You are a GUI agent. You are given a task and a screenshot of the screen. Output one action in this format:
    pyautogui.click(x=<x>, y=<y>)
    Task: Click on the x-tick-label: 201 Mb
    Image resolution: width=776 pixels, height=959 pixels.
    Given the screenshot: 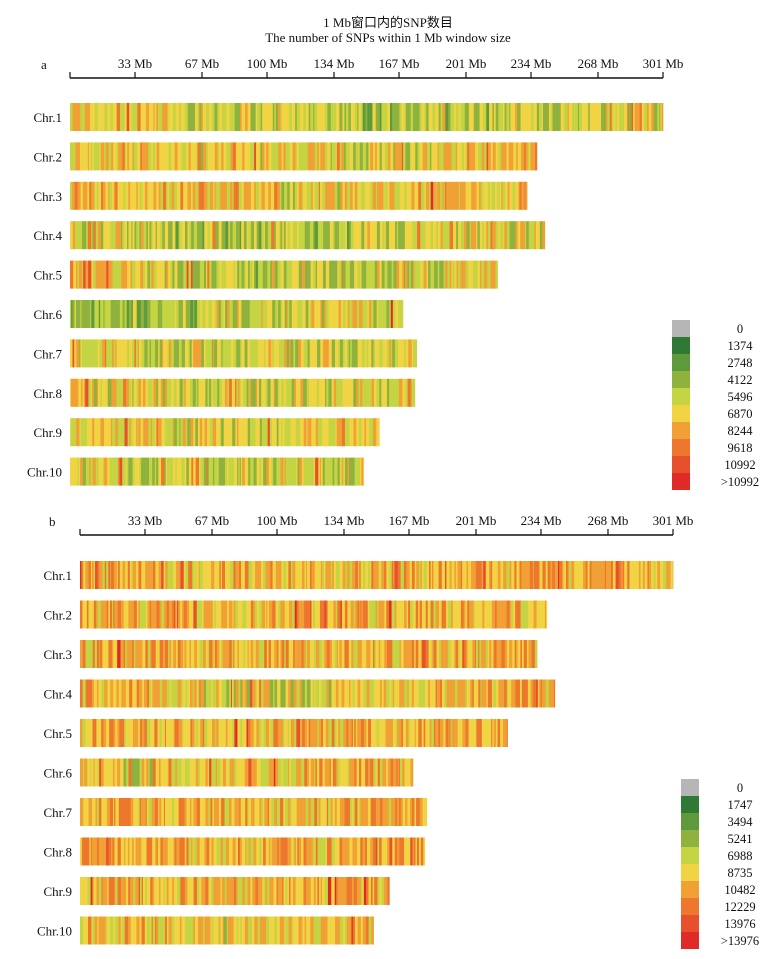 What is the action you would take?
    pyautogui.click(x=466, y=63)
    